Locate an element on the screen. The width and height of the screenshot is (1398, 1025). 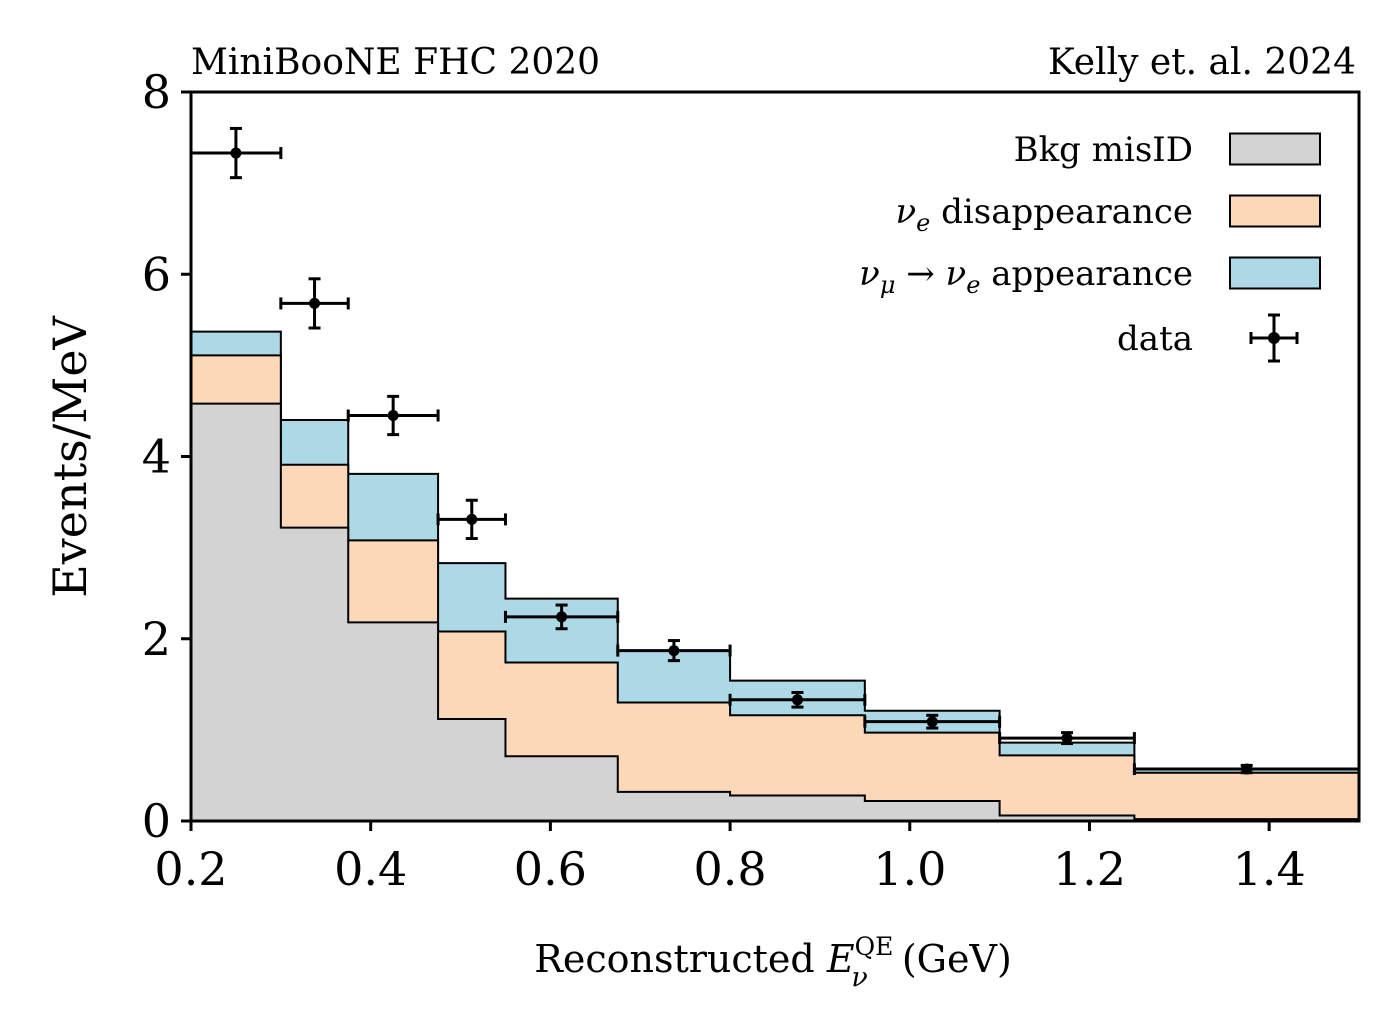
legend-entry-bkg-misid: Bkg misID is located at coordinates (1167, 150).